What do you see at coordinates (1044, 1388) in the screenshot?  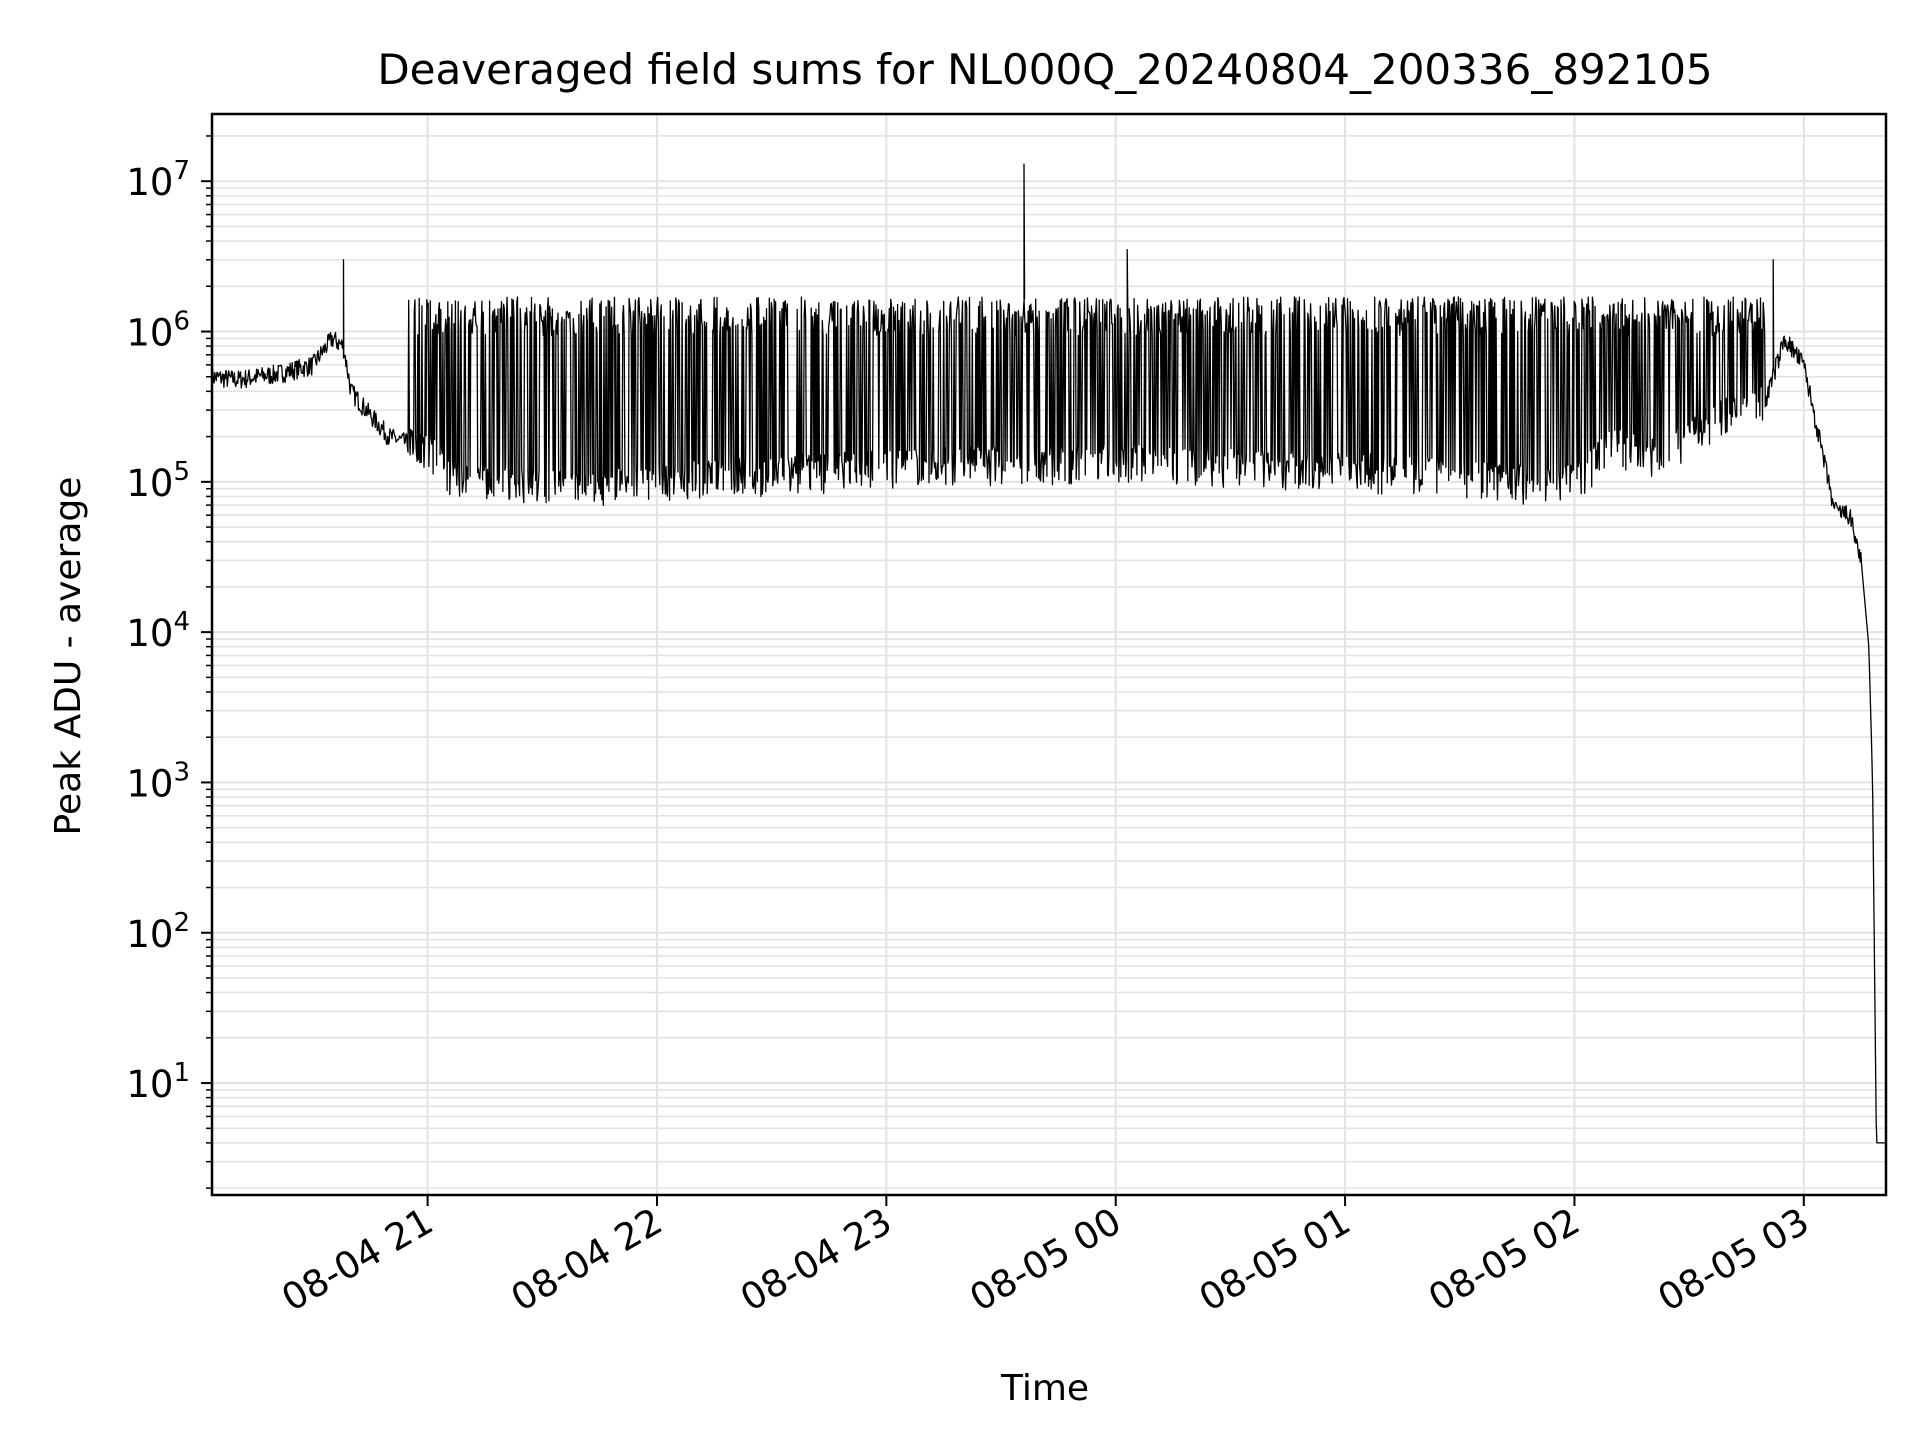 I see `x-axis-label: Time` at bounding box center [1044, 1388].